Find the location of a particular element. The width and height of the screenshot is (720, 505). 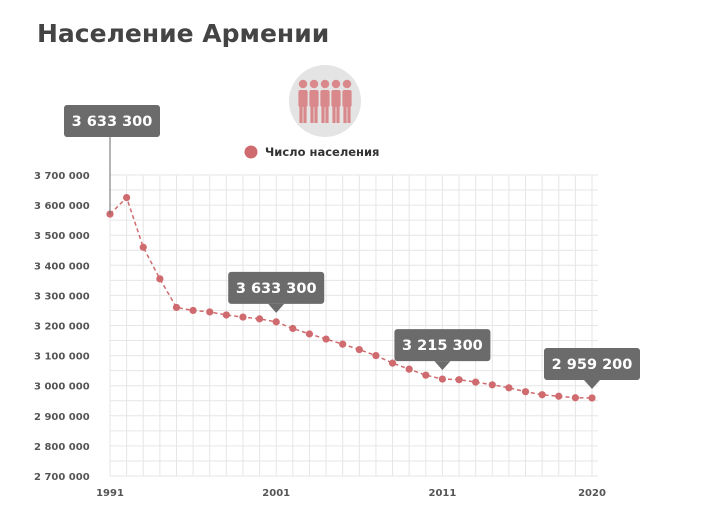

y-tick-label: 3 400 000 is located at coordinates (62, 266).